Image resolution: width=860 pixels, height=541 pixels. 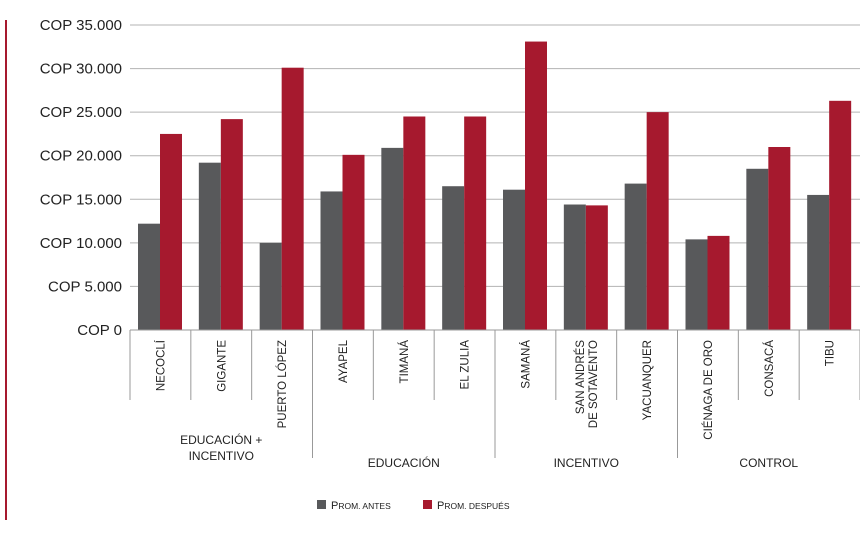 I want to click on y-tick-label: COP 5.000, so click(x=85, y=286).